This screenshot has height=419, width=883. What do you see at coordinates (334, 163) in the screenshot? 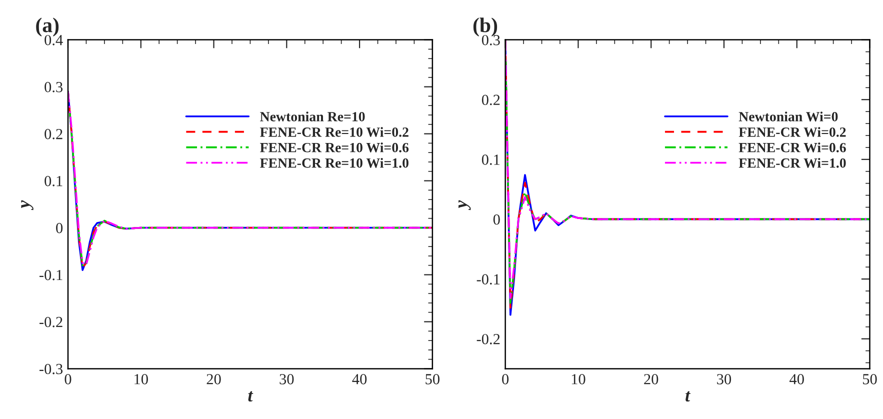
I see `legend-label: FENE-CR Re=10 Wi=1.0` at bounding box center [334, 163].